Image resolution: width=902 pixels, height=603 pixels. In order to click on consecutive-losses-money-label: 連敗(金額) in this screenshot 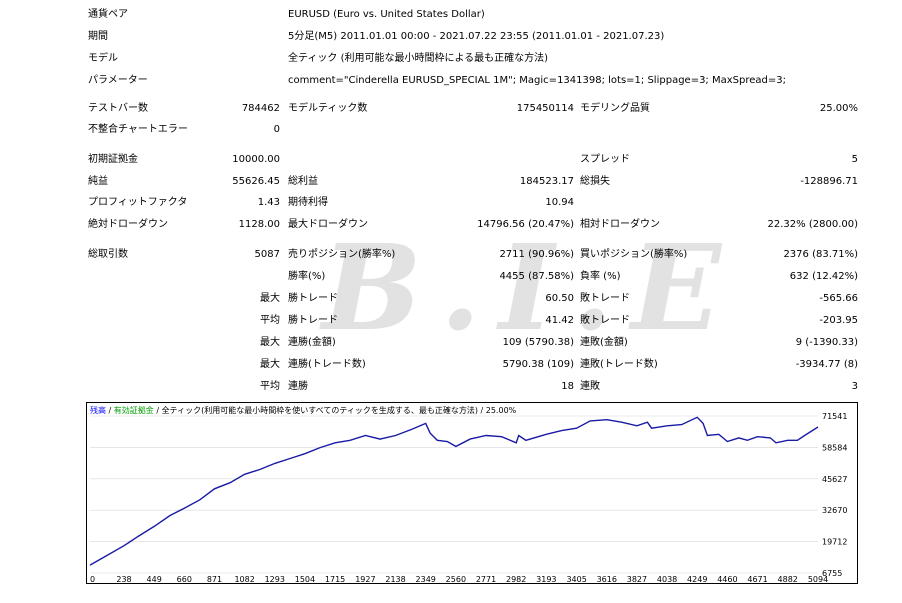, I will do `click(604, 342)`.